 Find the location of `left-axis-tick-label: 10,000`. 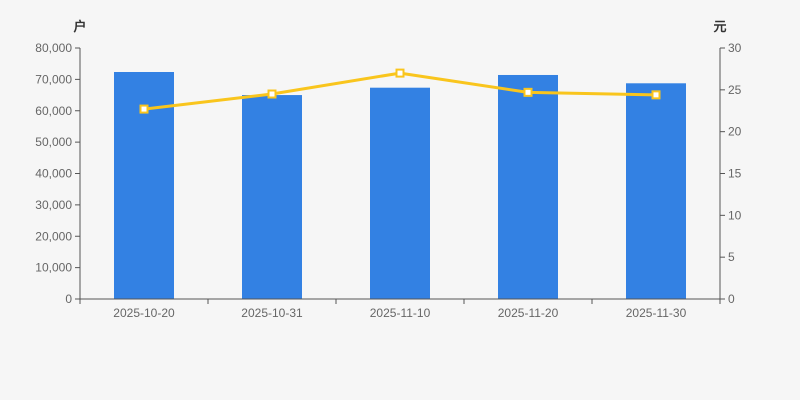

left-axis-tick-label: 10,000 is located at coordinates (53, 268).